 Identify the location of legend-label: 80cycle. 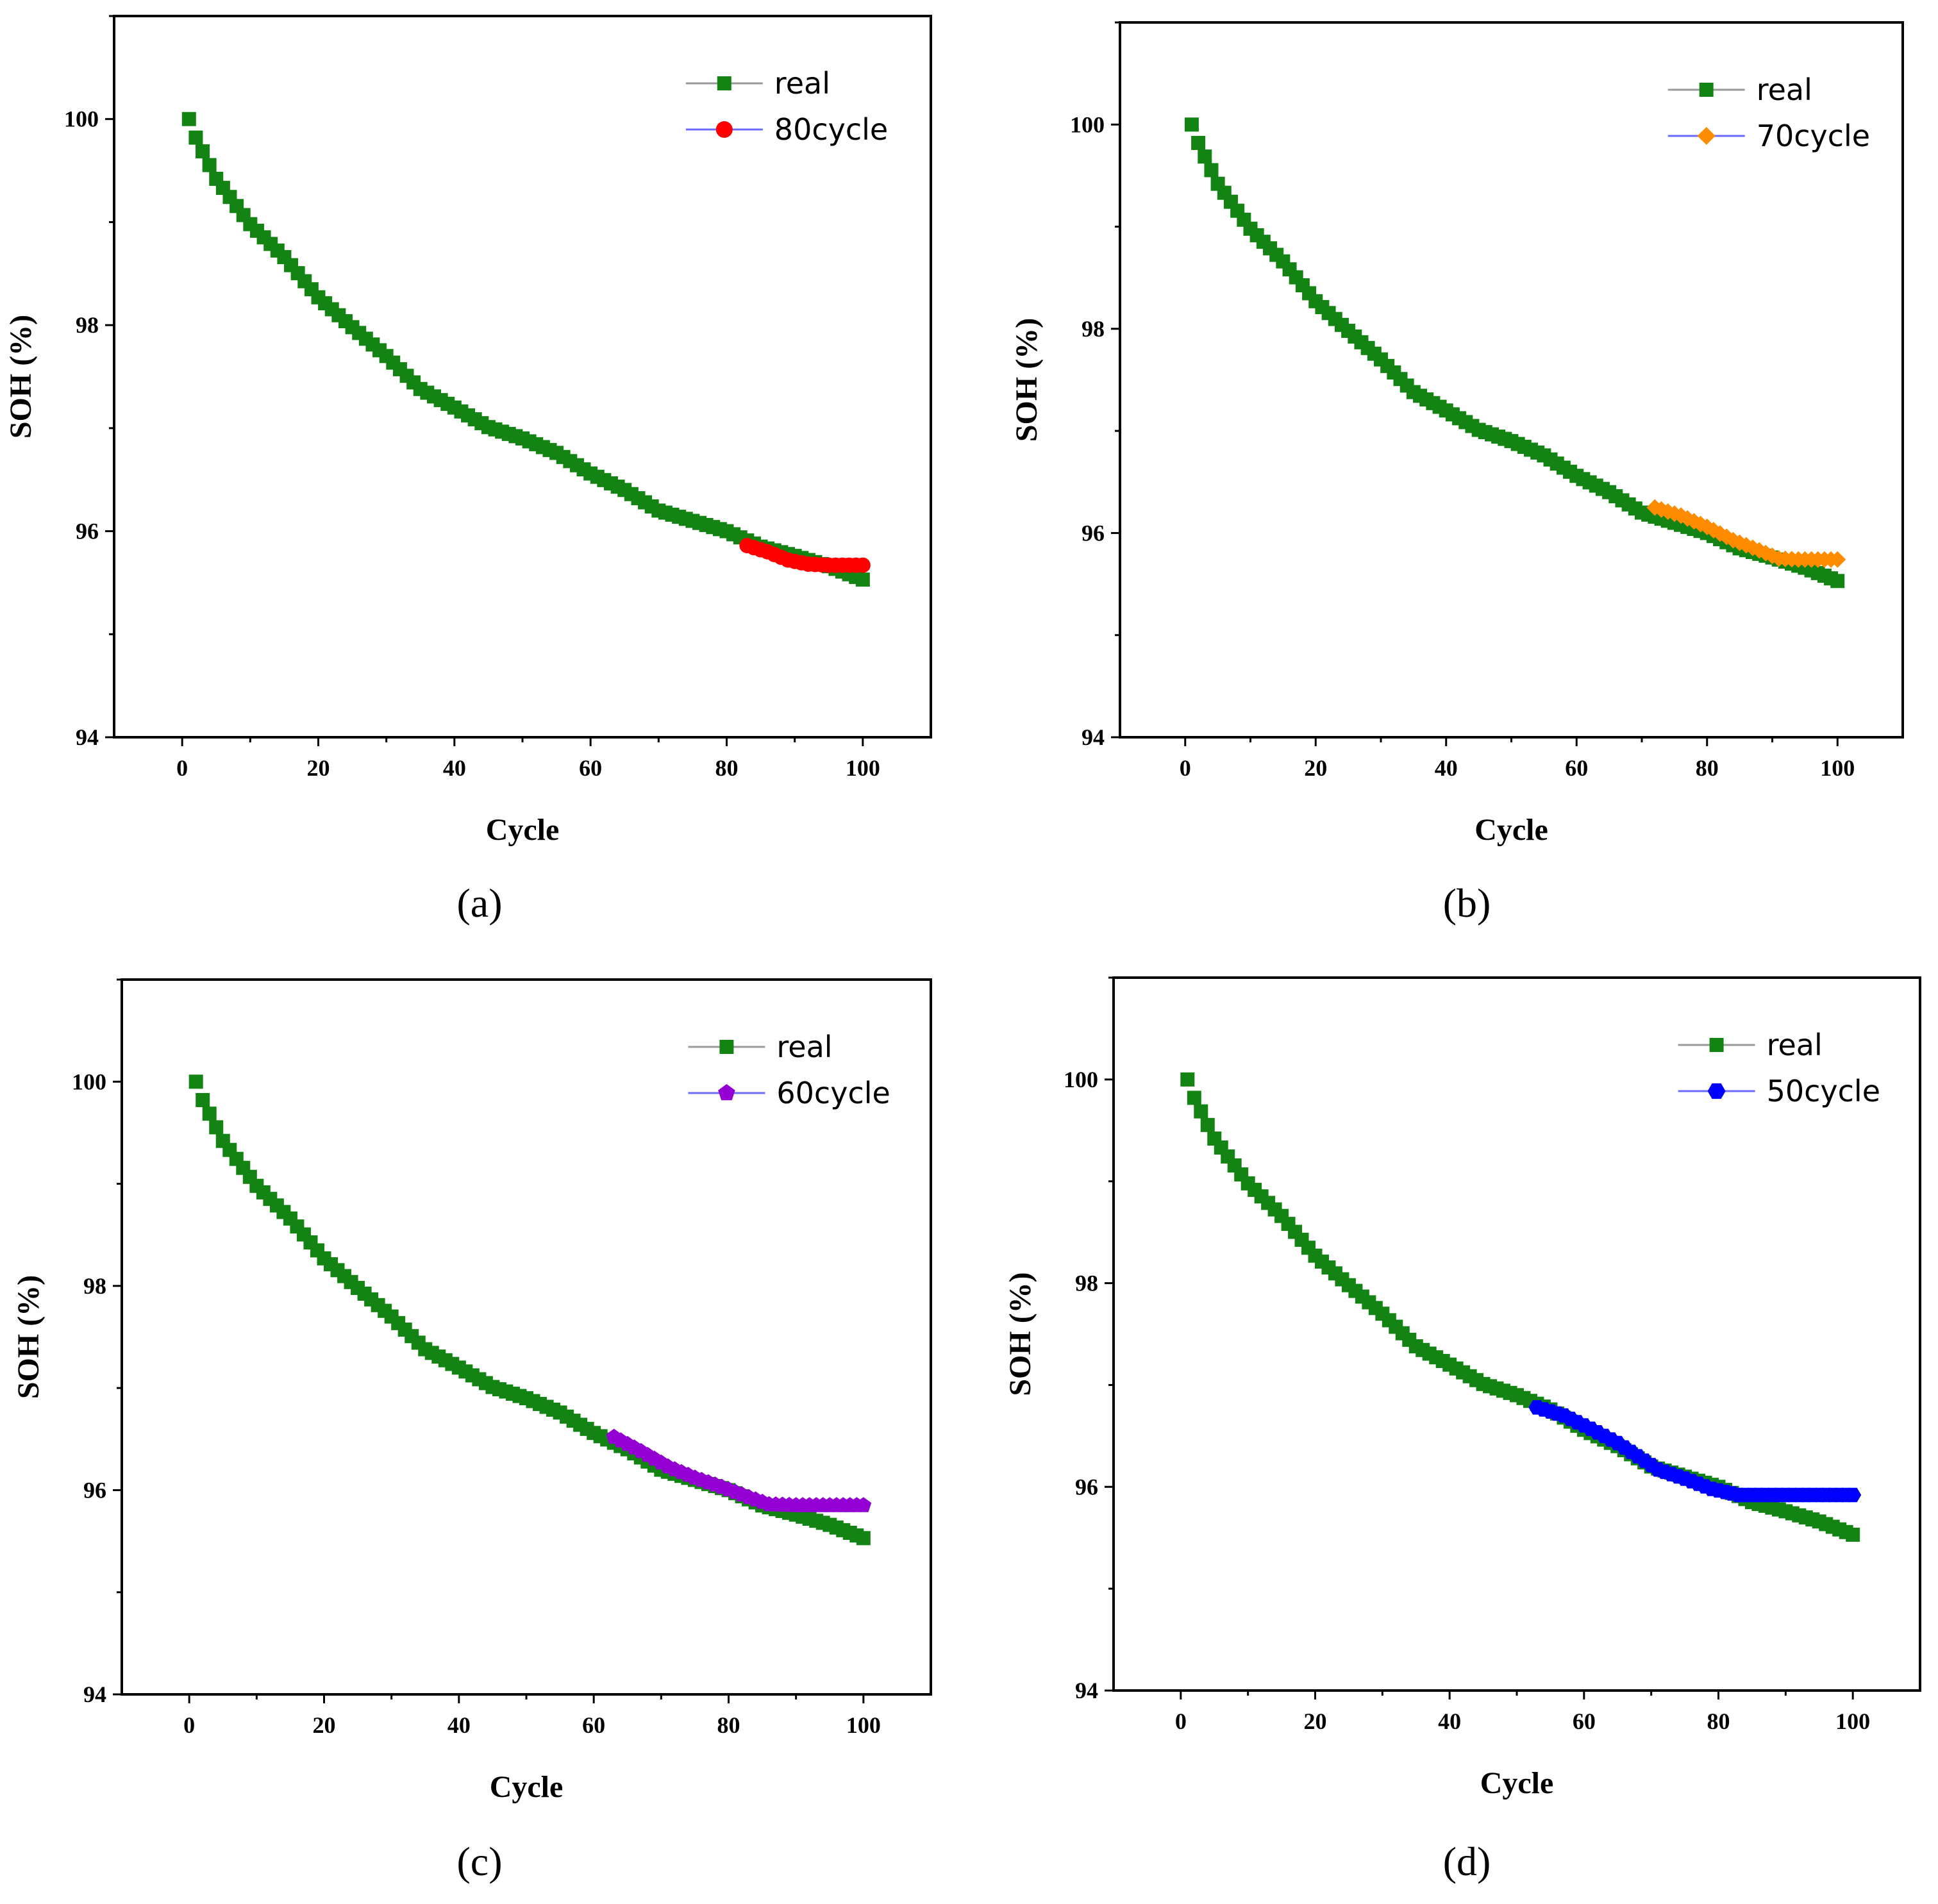
(831, 129).